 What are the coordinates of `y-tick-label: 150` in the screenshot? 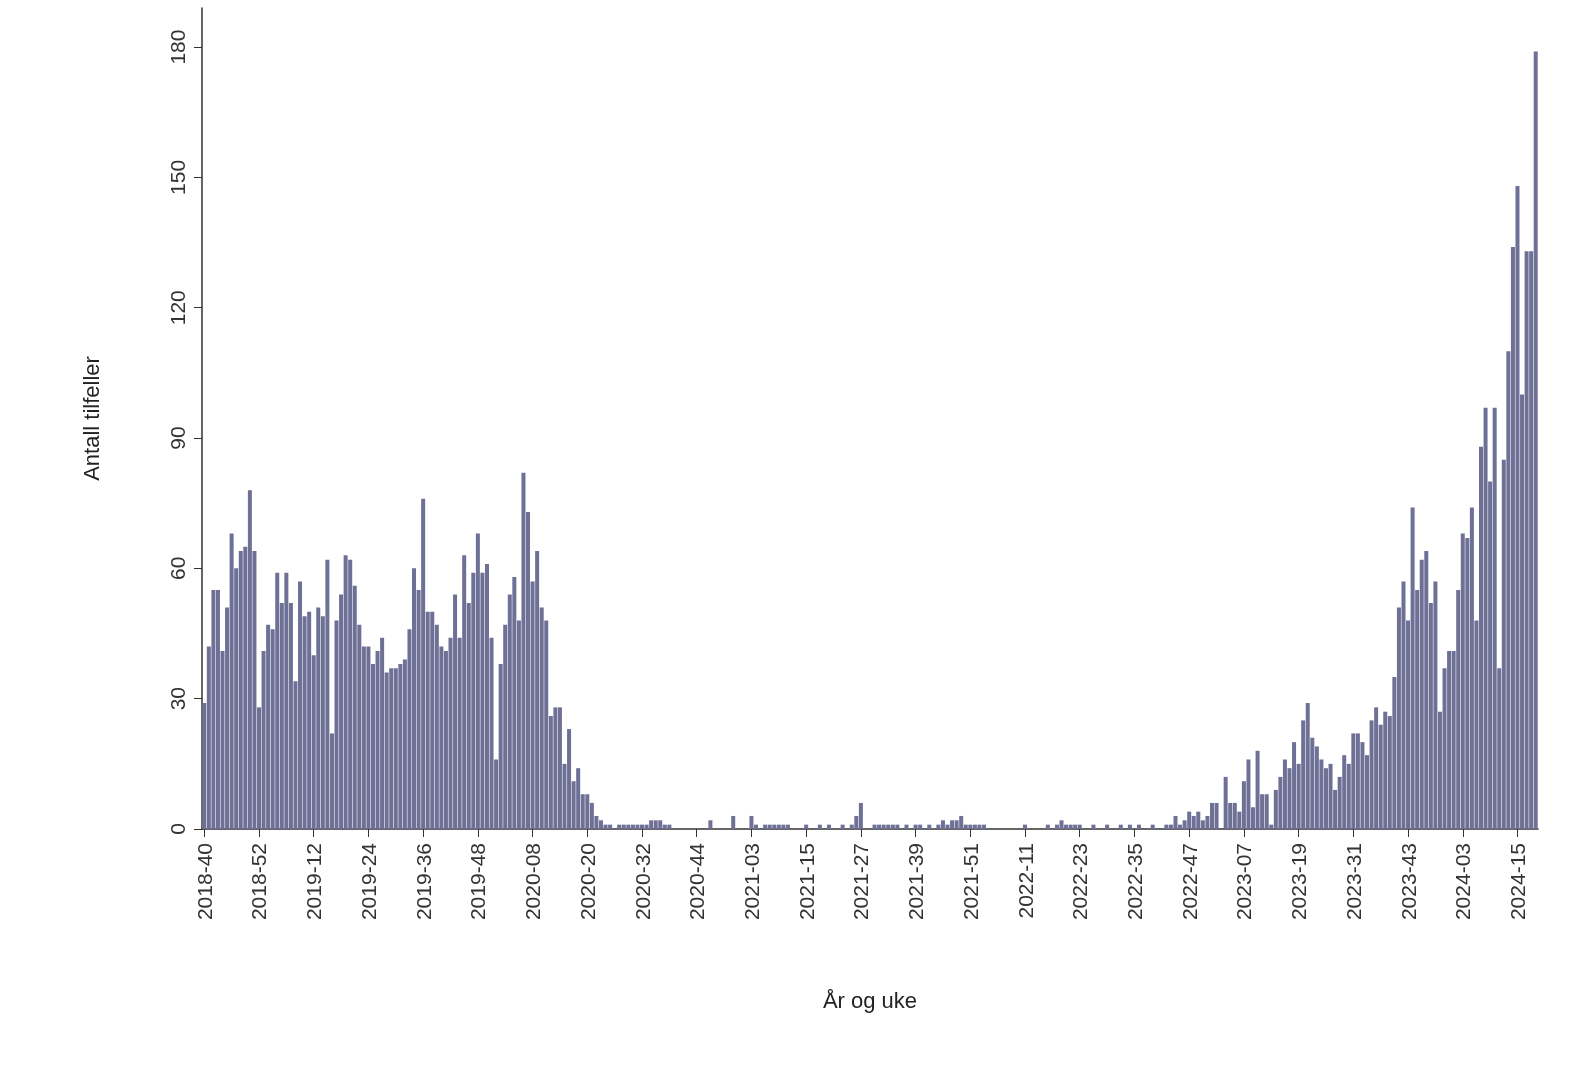 It's located at (177, 177).